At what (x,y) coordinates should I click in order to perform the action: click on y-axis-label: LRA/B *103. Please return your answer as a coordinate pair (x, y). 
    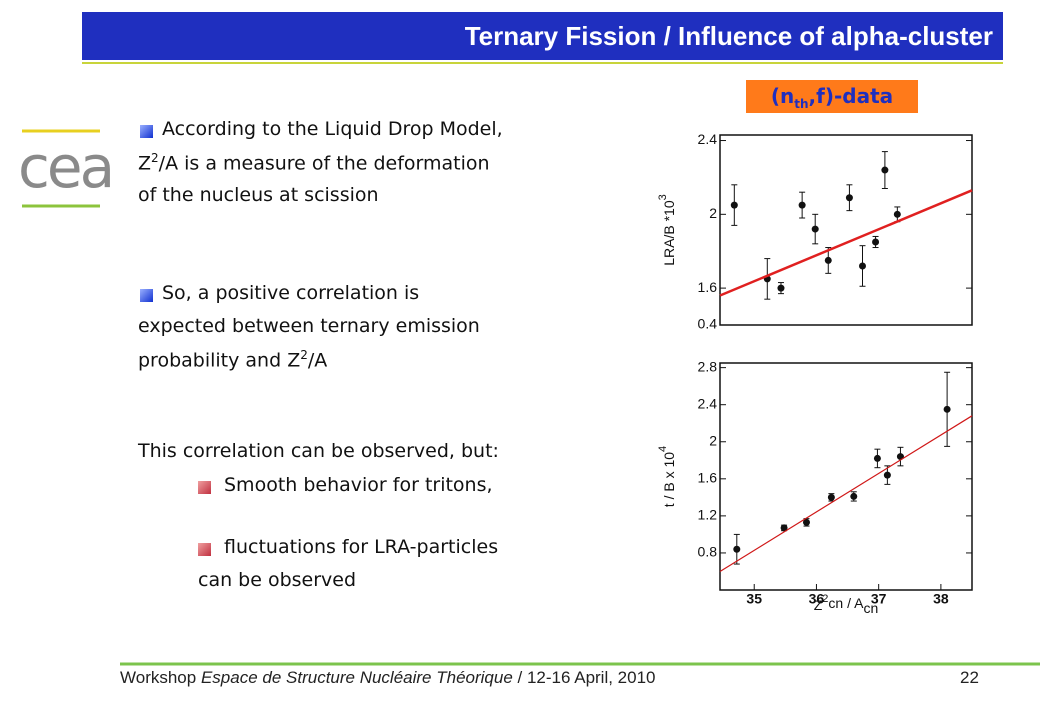
    Looking at the image, I should click on (667, 230).